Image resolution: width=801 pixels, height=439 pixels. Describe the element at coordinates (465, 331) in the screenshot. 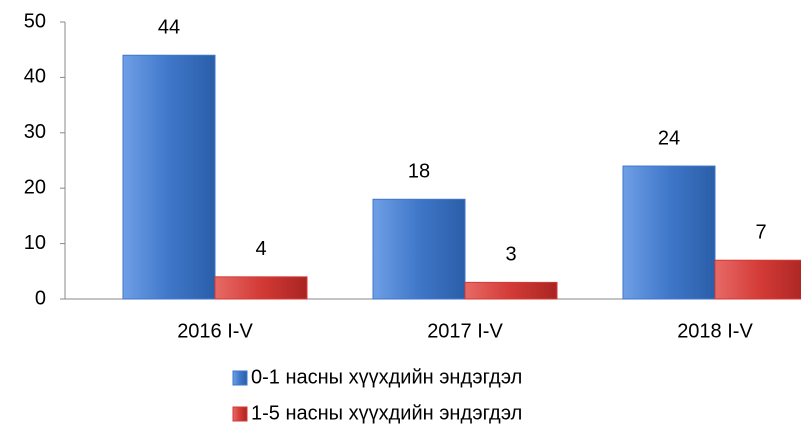

I see `x-tick-label: 2017 I-V` at that location.